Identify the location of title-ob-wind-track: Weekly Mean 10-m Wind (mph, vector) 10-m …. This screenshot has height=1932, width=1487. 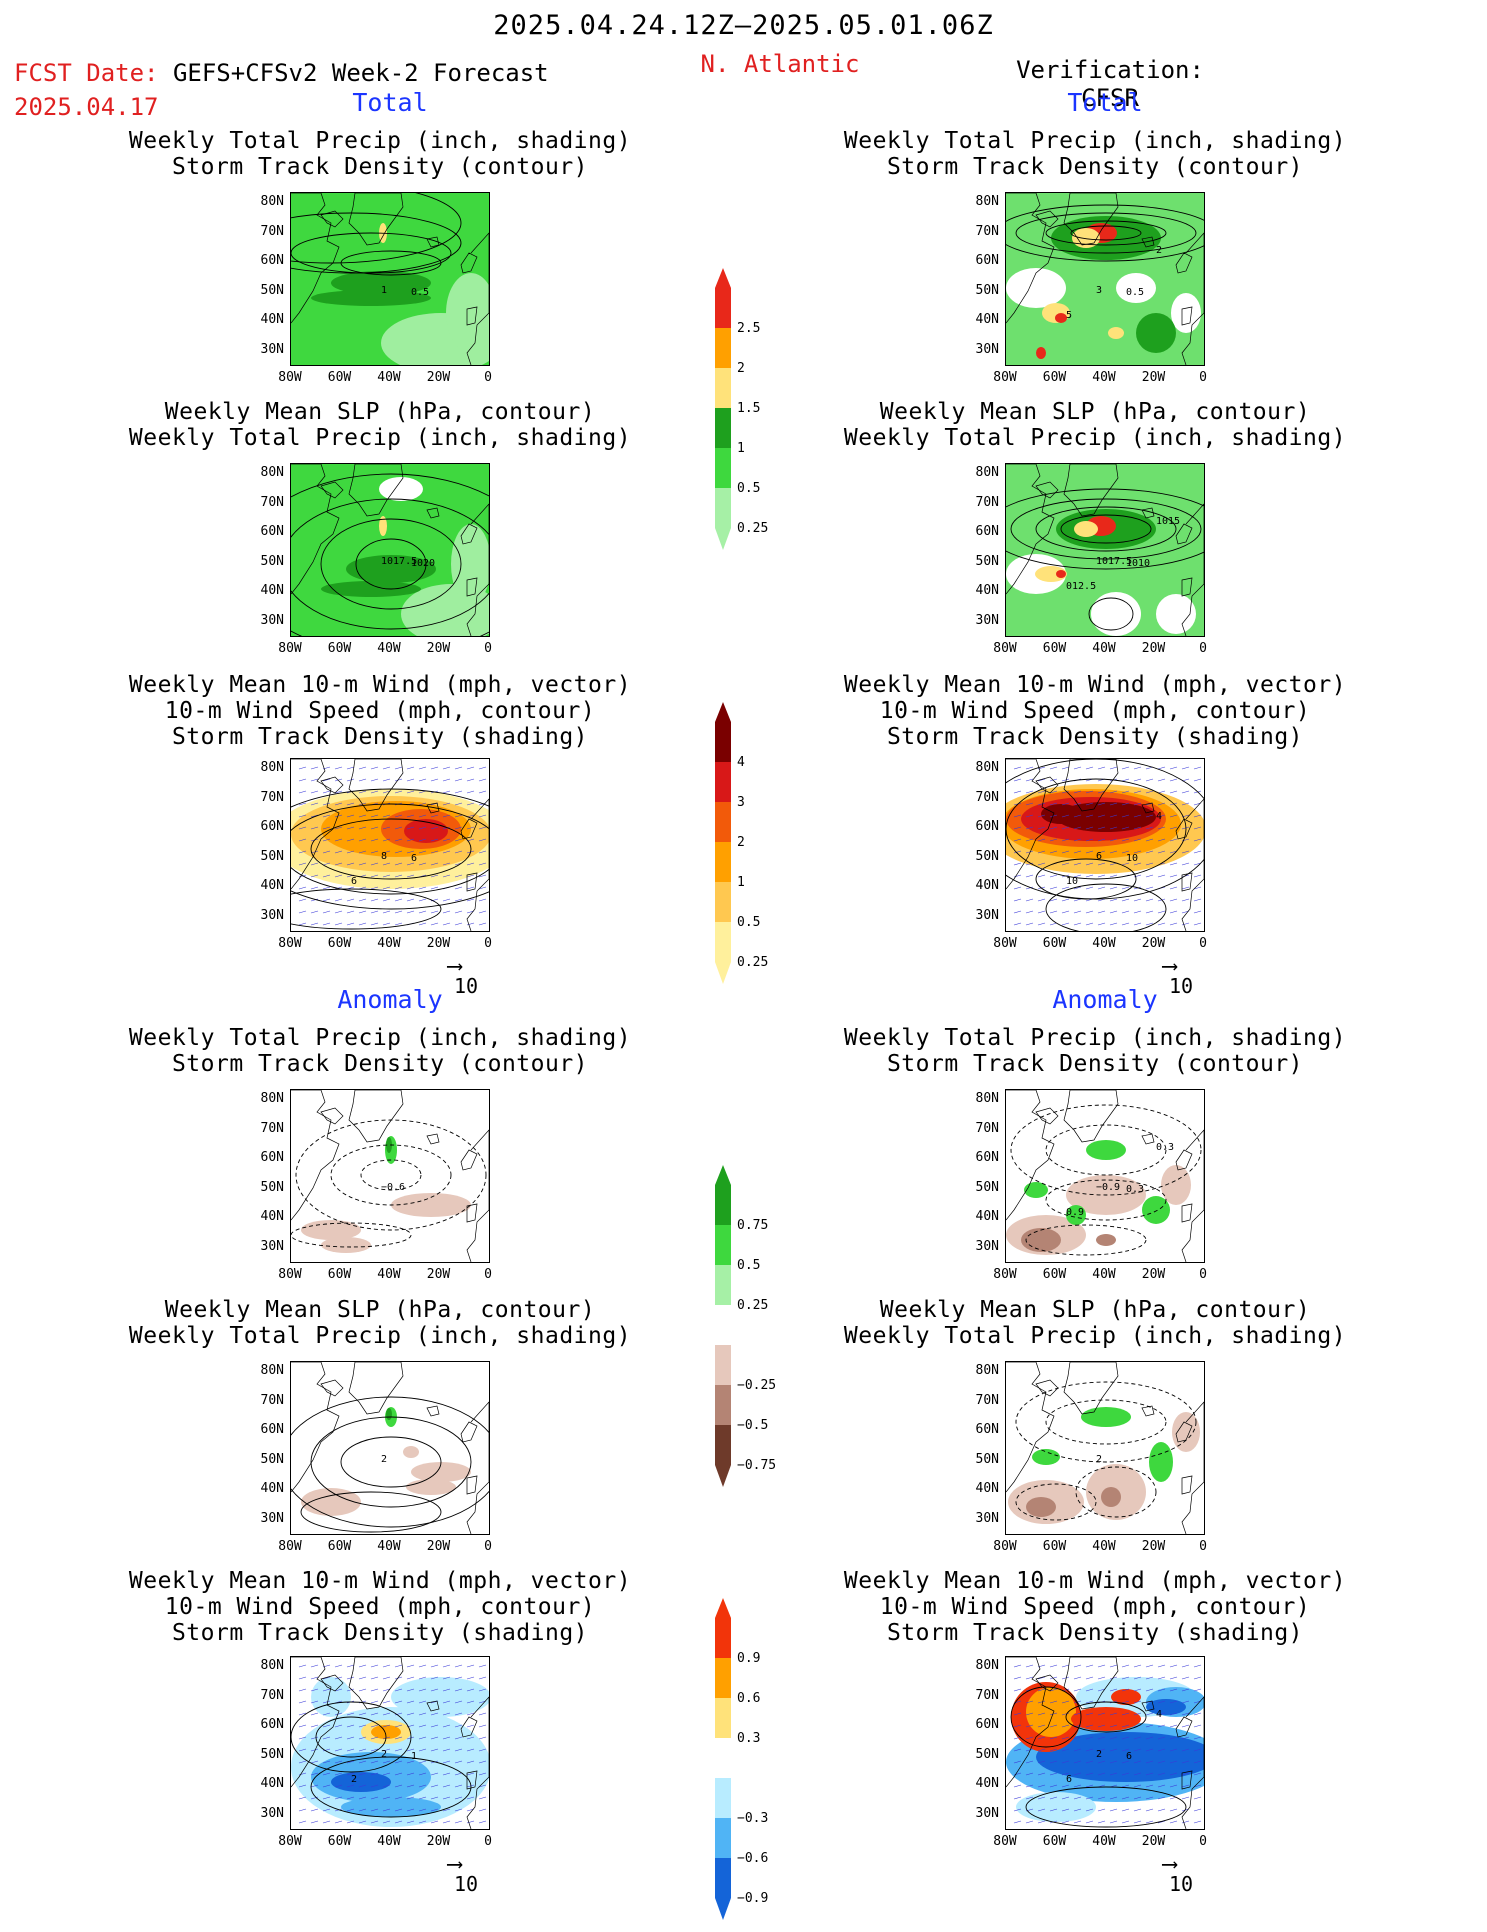
(1095, 711).